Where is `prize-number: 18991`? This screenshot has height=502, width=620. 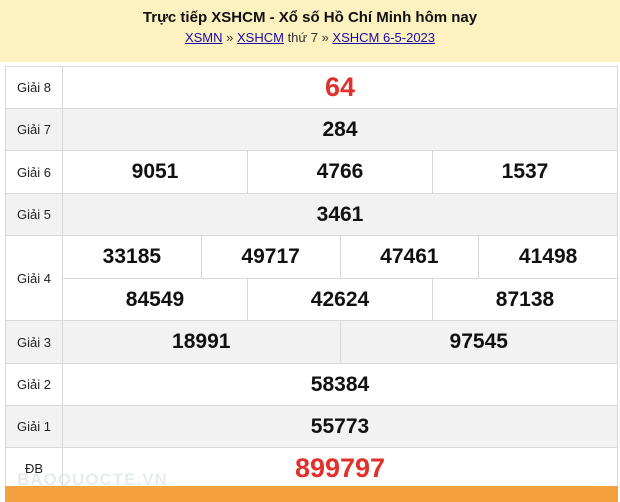 prize-number: 18991 is located at coordinates (201, 341).